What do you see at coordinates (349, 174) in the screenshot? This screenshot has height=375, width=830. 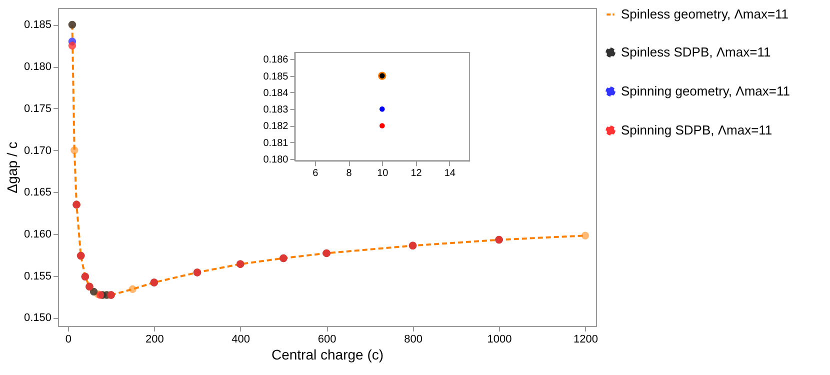 I see `x-tick-label: 8` at bounding box center [349, 174].